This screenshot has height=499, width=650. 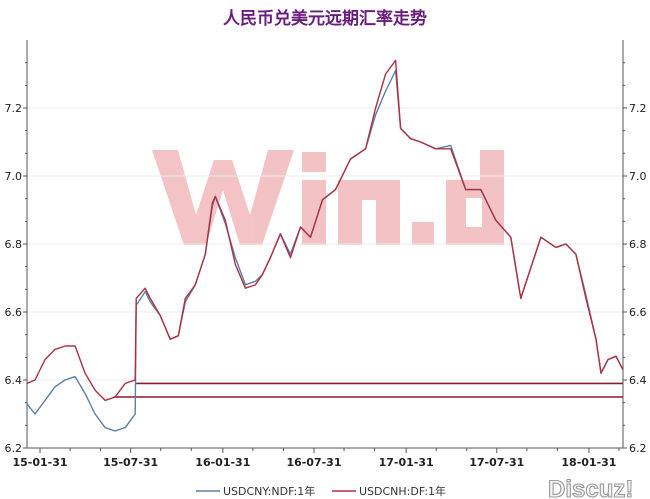 What do you see at coordinates (475, 197) in the screenshot?
I see `wind-logo-d` at bounding box center [475, 197].